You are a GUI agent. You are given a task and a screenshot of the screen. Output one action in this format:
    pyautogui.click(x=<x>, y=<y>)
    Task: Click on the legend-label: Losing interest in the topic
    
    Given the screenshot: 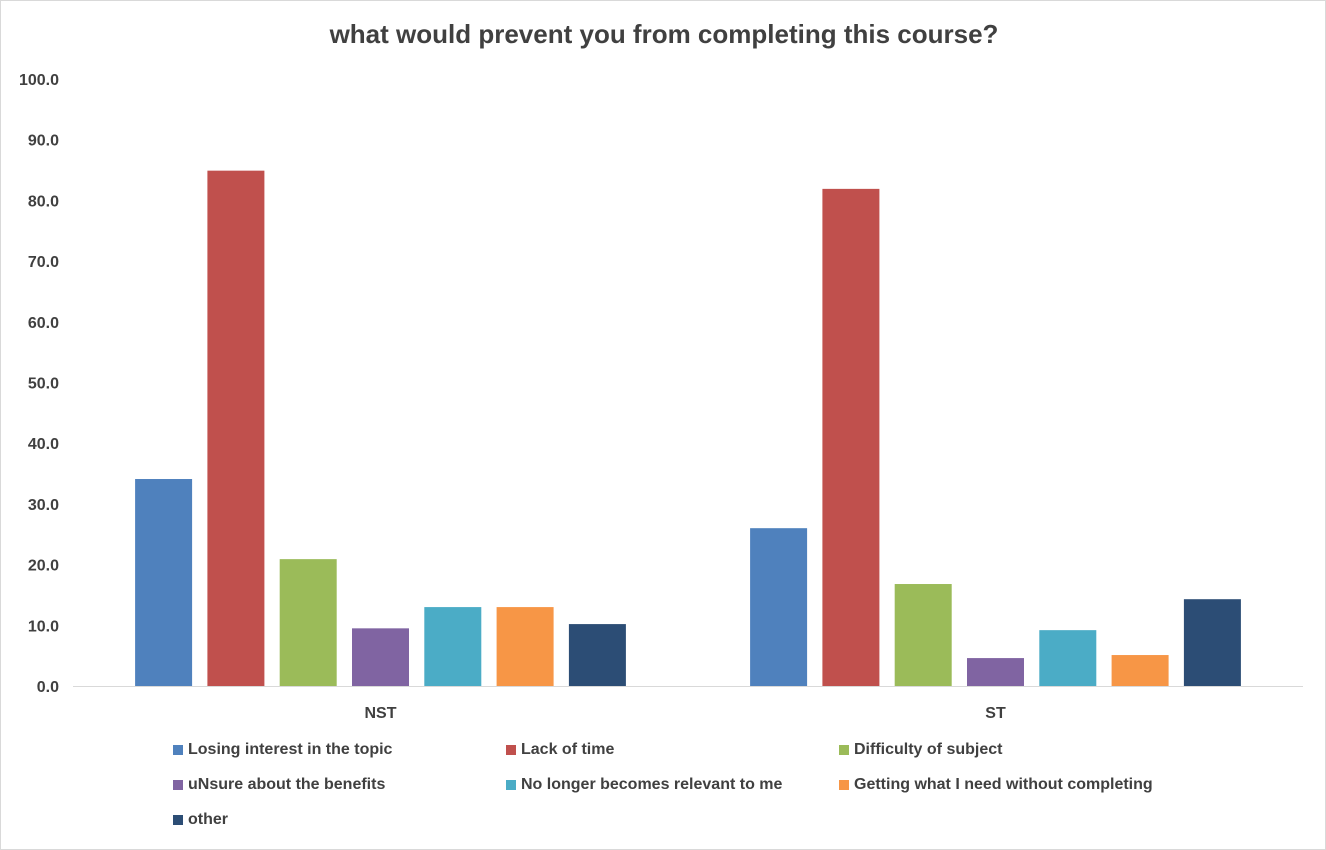 What is the action you would take?
    pyautogui.click(x=290, y=749)
    